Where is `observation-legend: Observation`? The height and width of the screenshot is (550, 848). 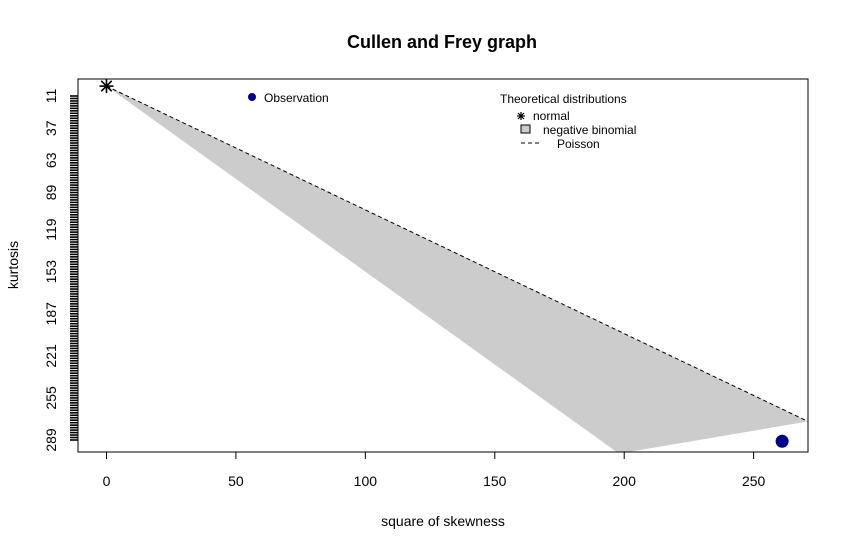
observation-legend: Observation is located at coordinates (288, 98).